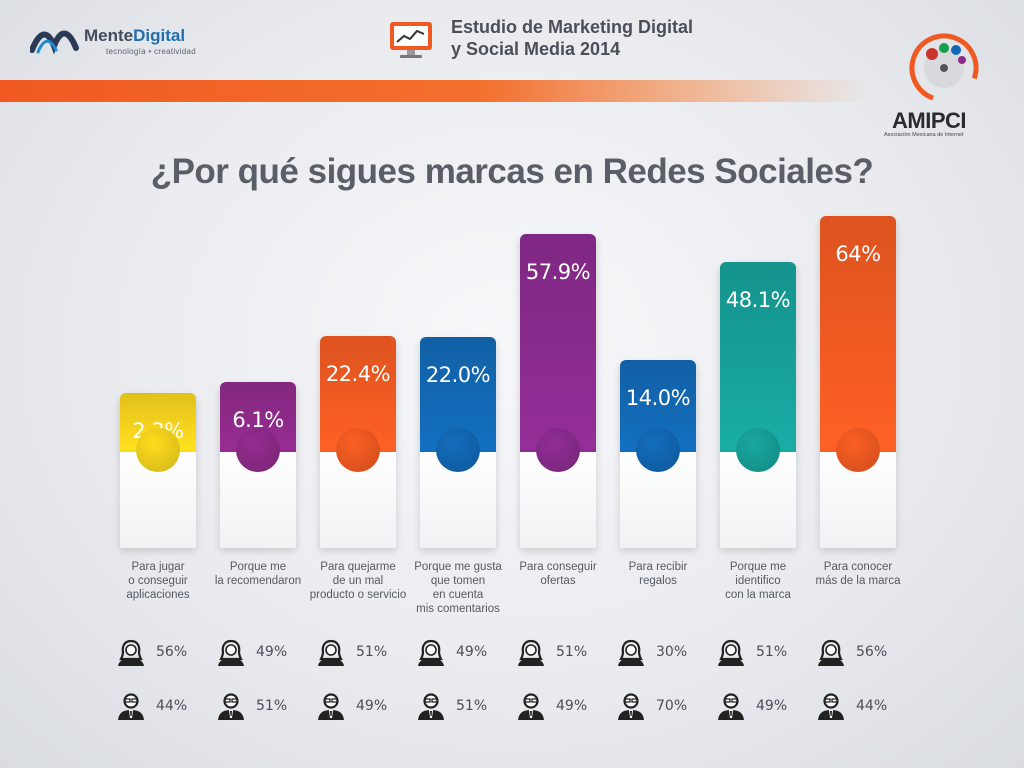 Image resolution: width=1024 pixels, height=768 pixels. What do you see at coordinates (158, 595) in the screenshot?
I see `category-label-line: aplicaciones` at bounding box center [158, 595].